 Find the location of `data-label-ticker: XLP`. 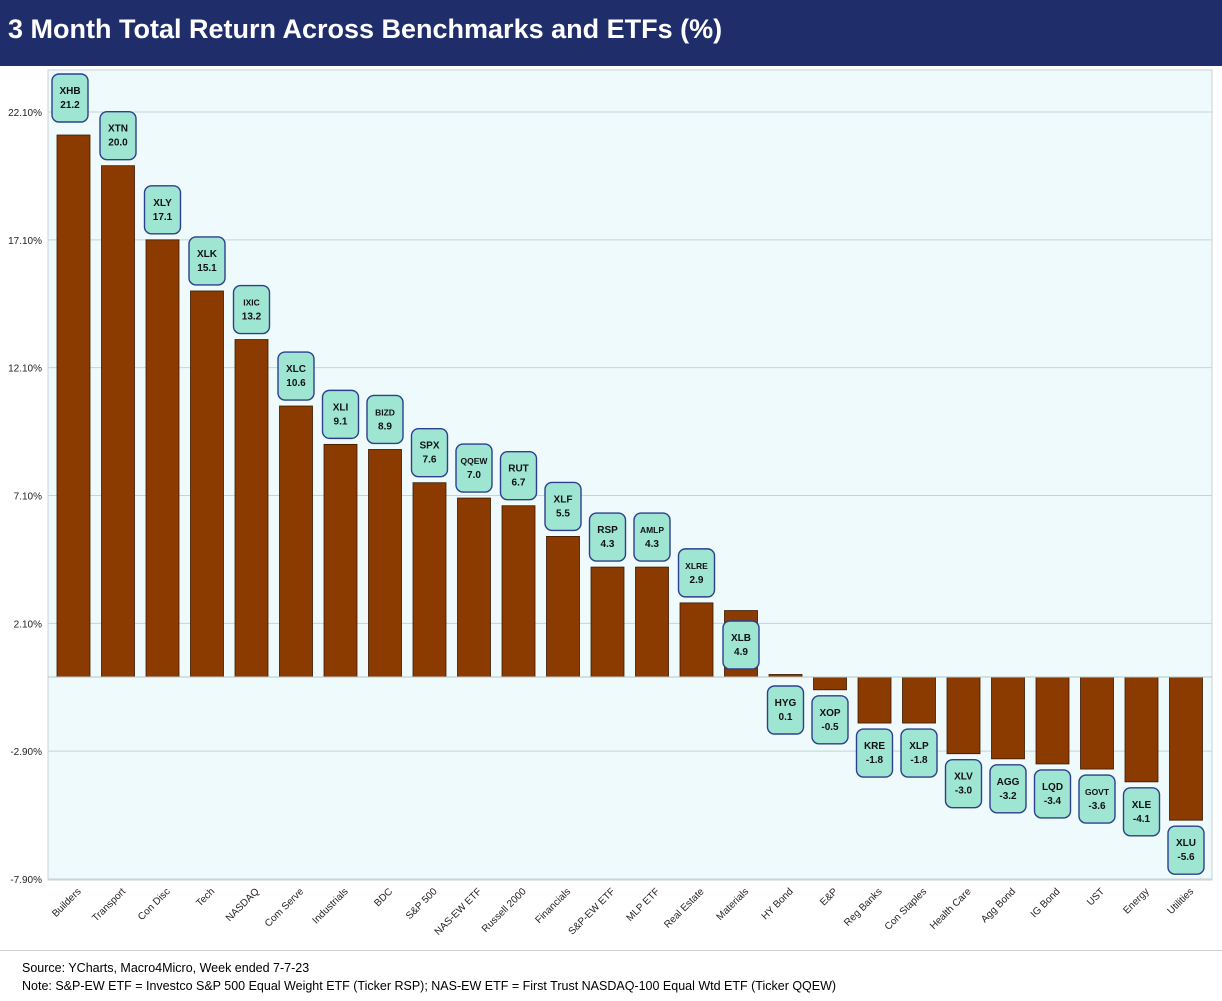

data-label-ticker: XLP is located at coordinates (919, 746).